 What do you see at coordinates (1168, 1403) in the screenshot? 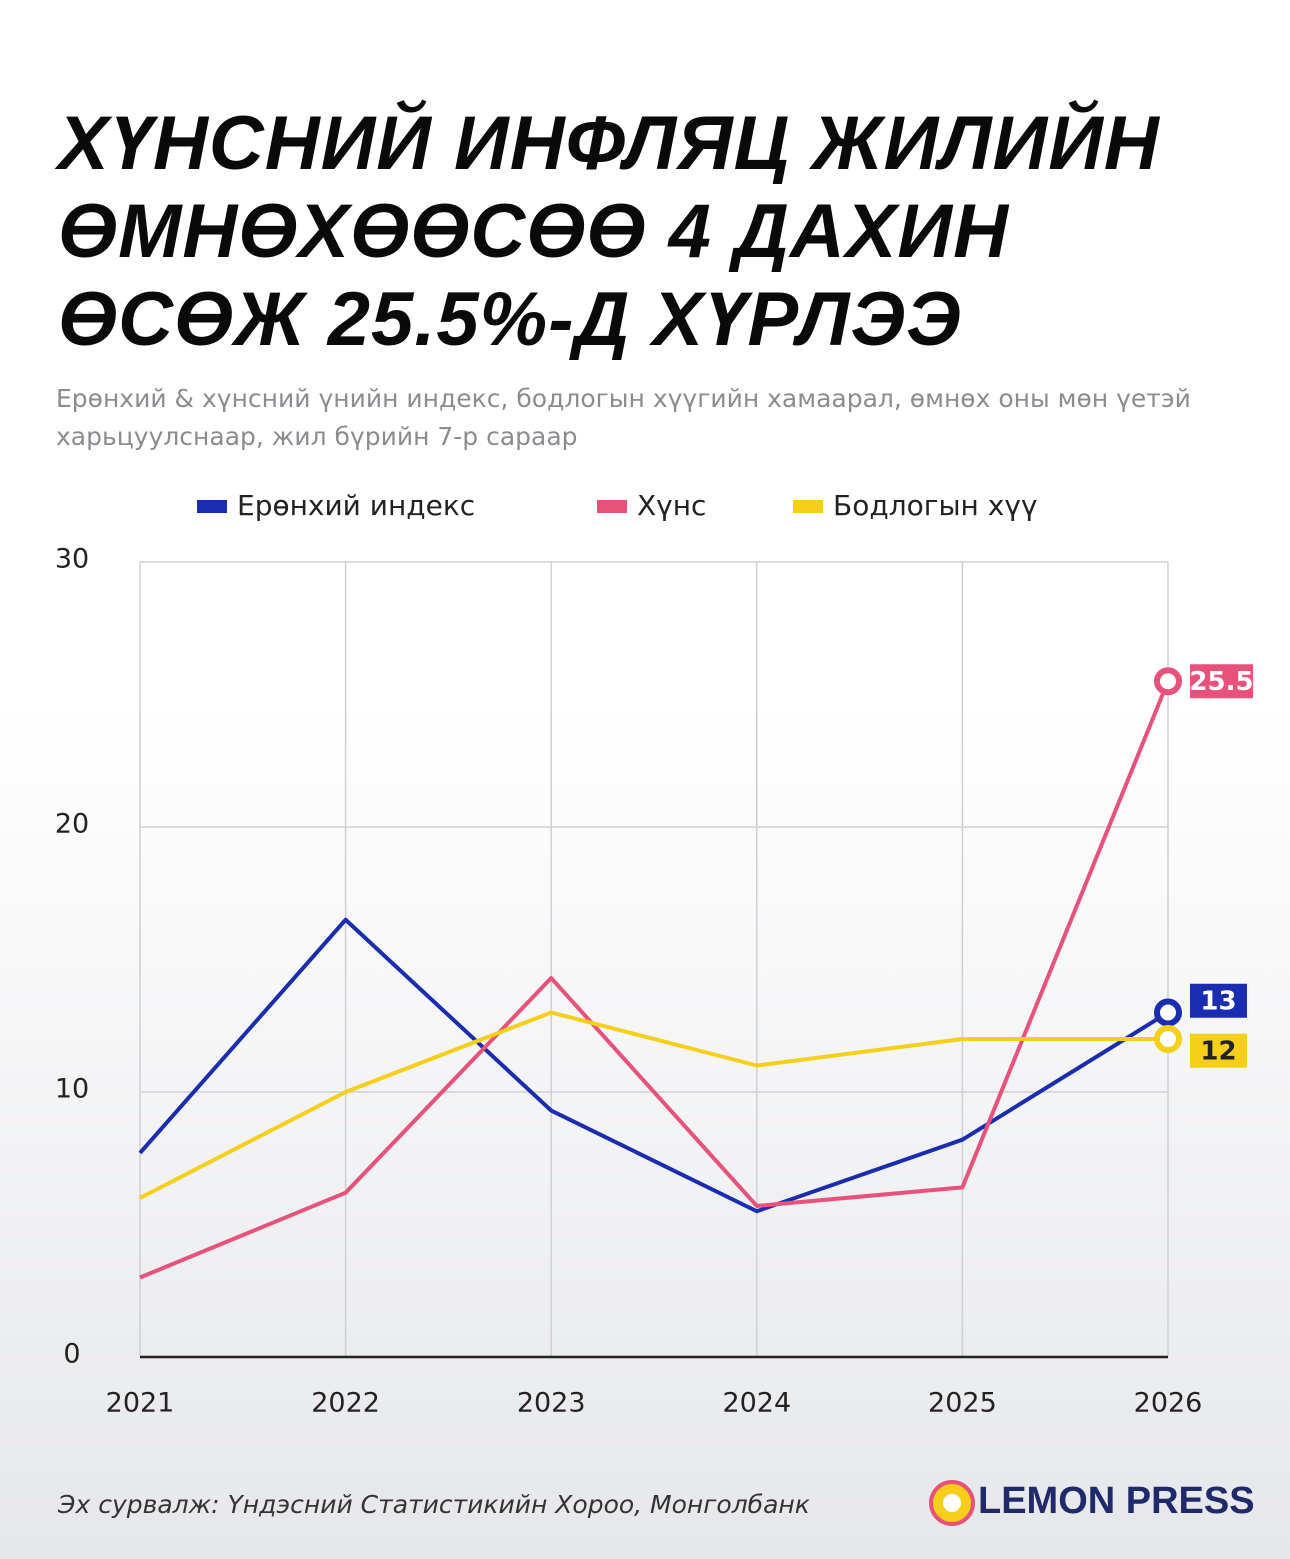
I see `x-tick-label: 2026` at bounding box center [1168, 1403].